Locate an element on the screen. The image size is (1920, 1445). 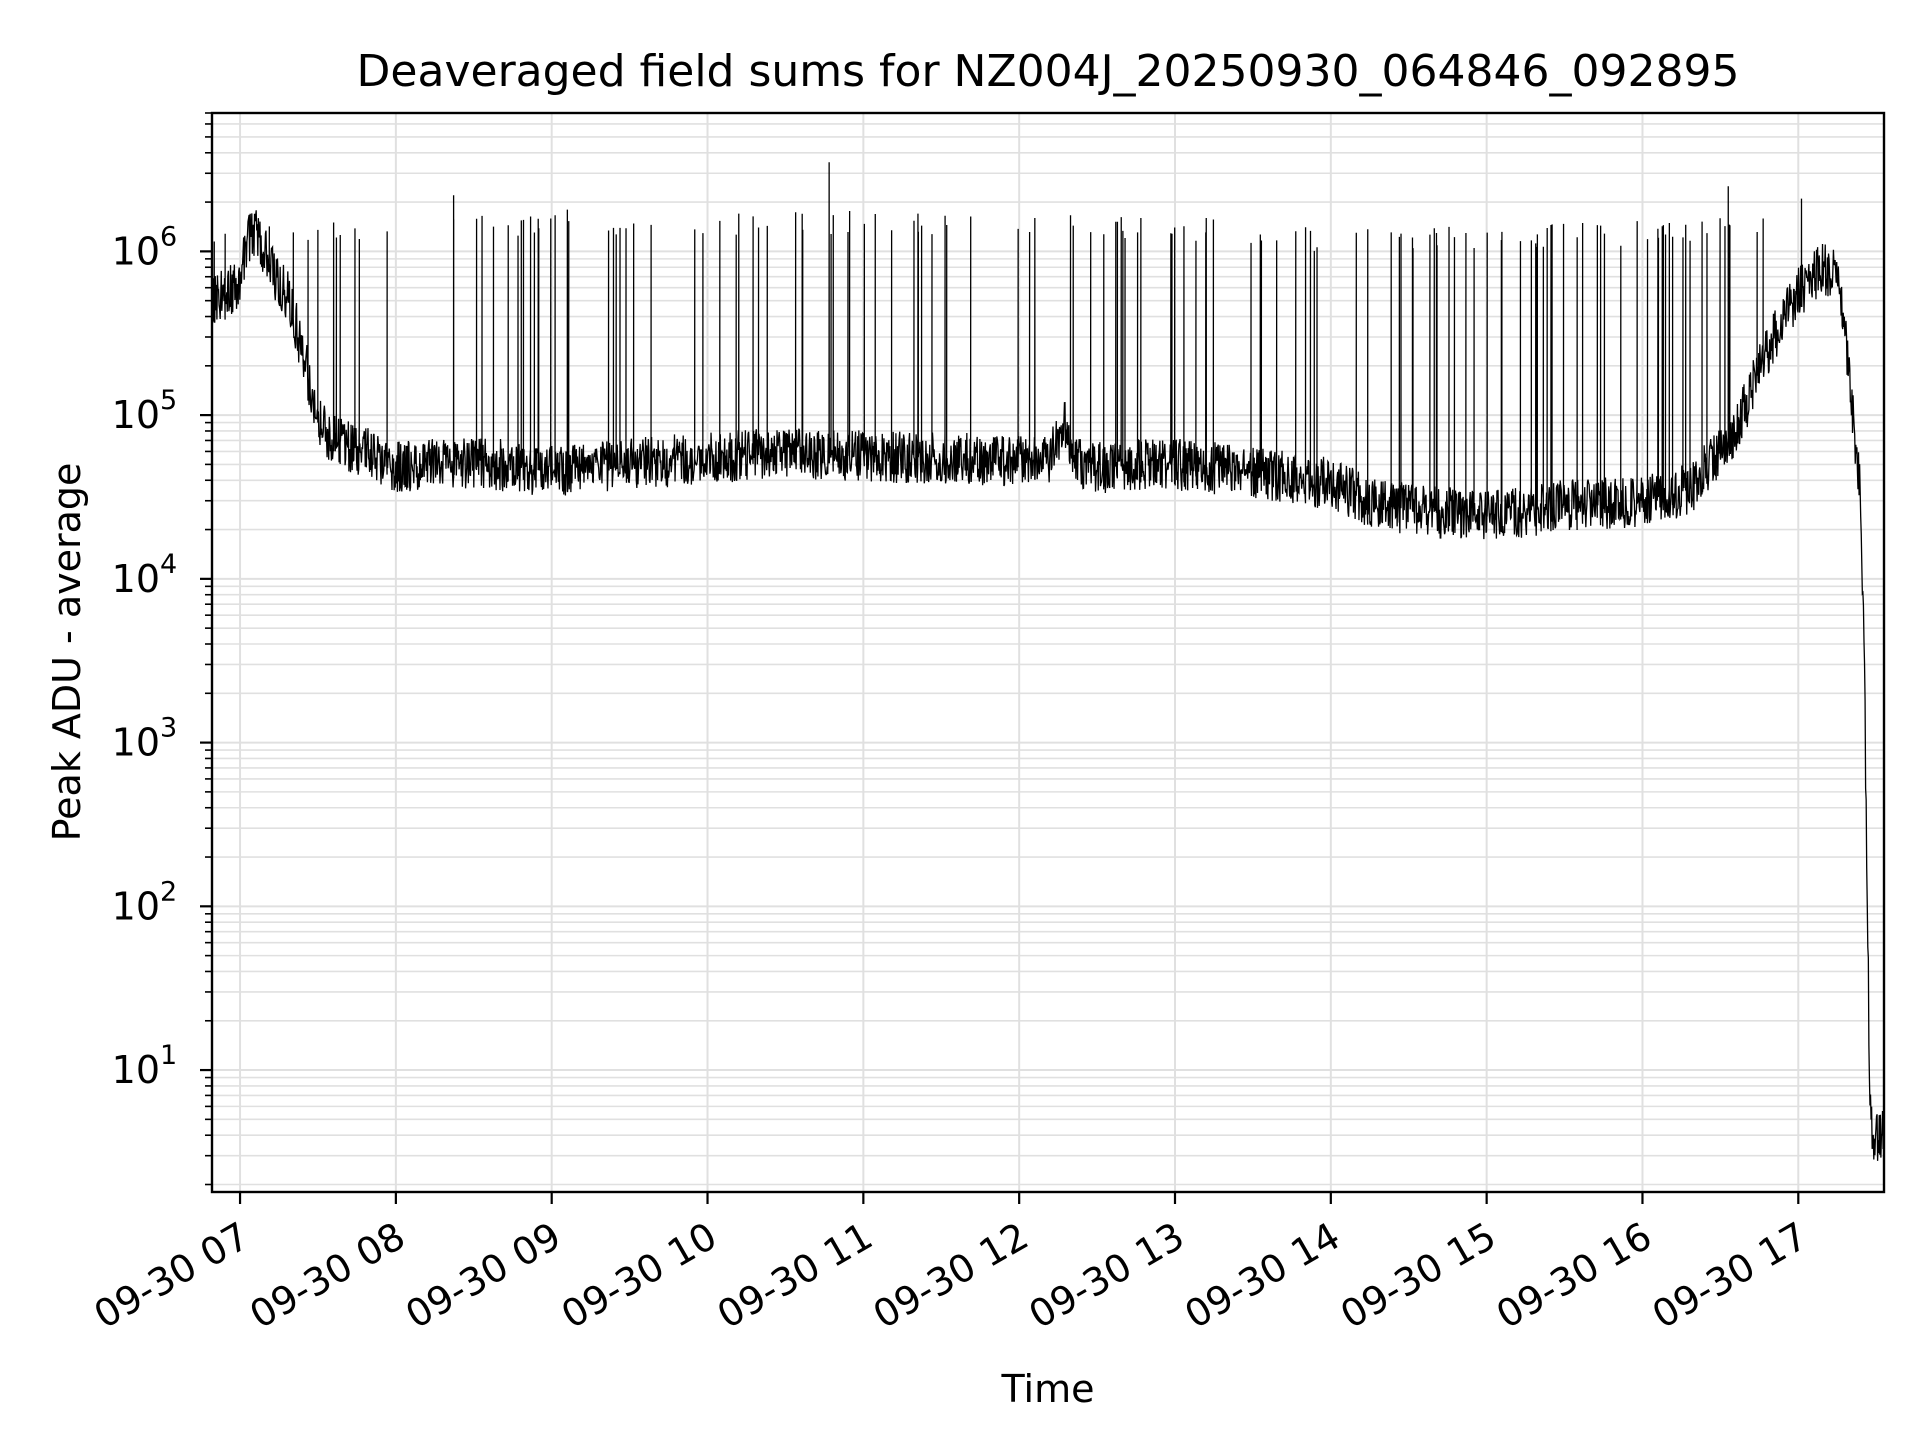
y-tick-exponent: 4 is located at coordinates (168, 564).